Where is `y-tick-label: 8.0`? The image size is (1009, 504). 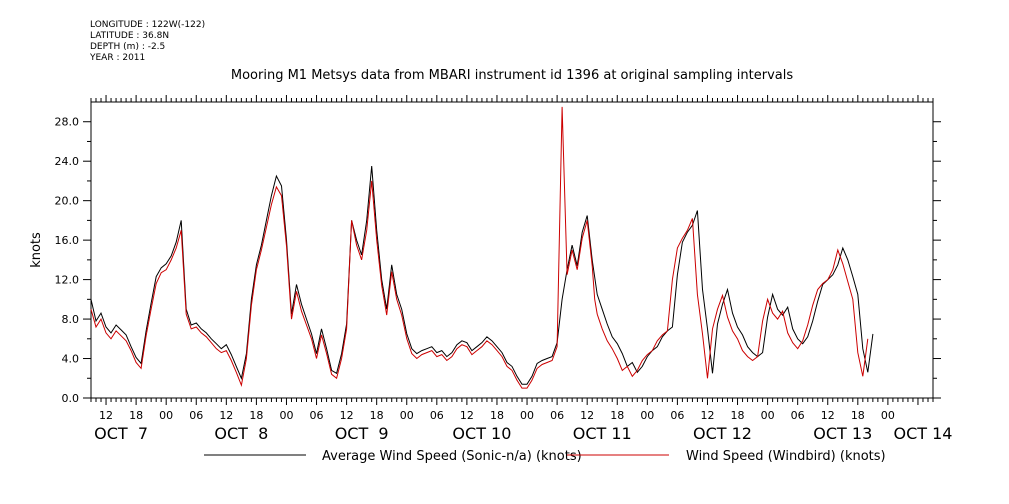 y-tick-label: 8.0 is located at coordinates (71, 319).